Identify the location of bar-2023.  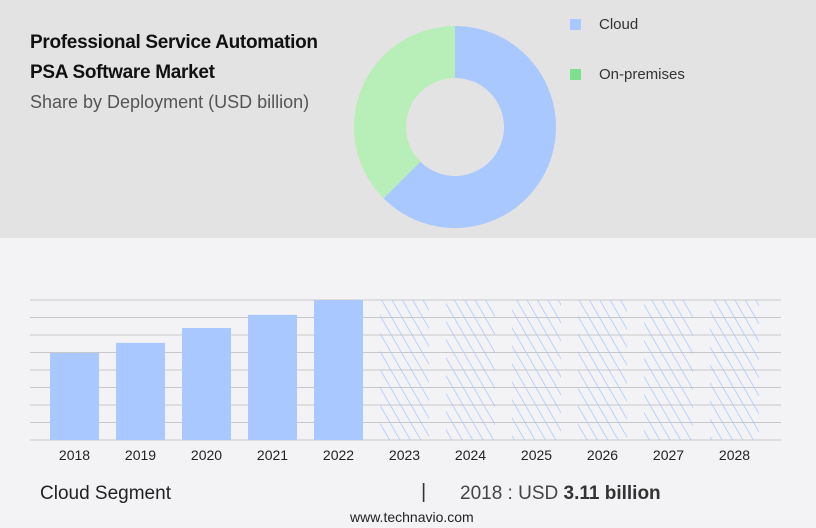
(404, 370).